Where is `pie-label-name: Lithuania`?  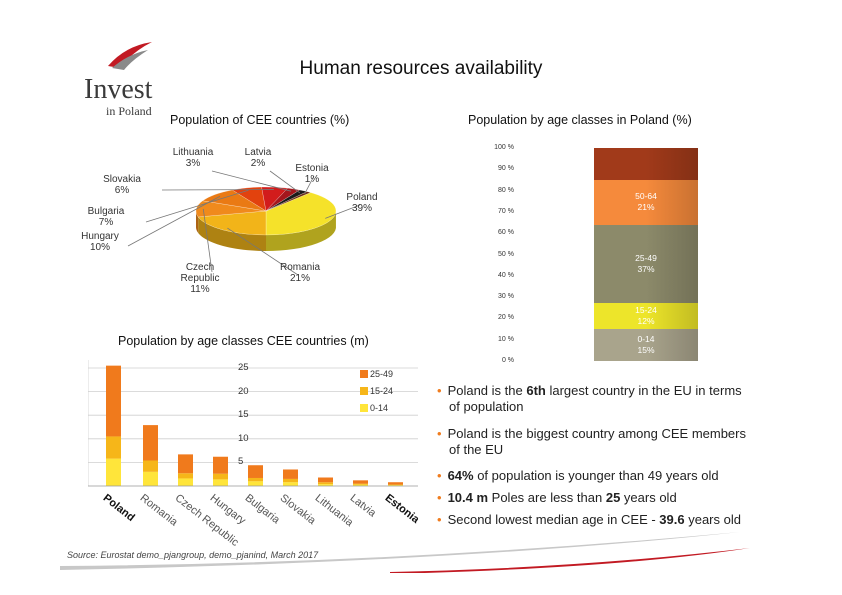 pie-label-name: Lithuania is located at coordinates (193, 152).